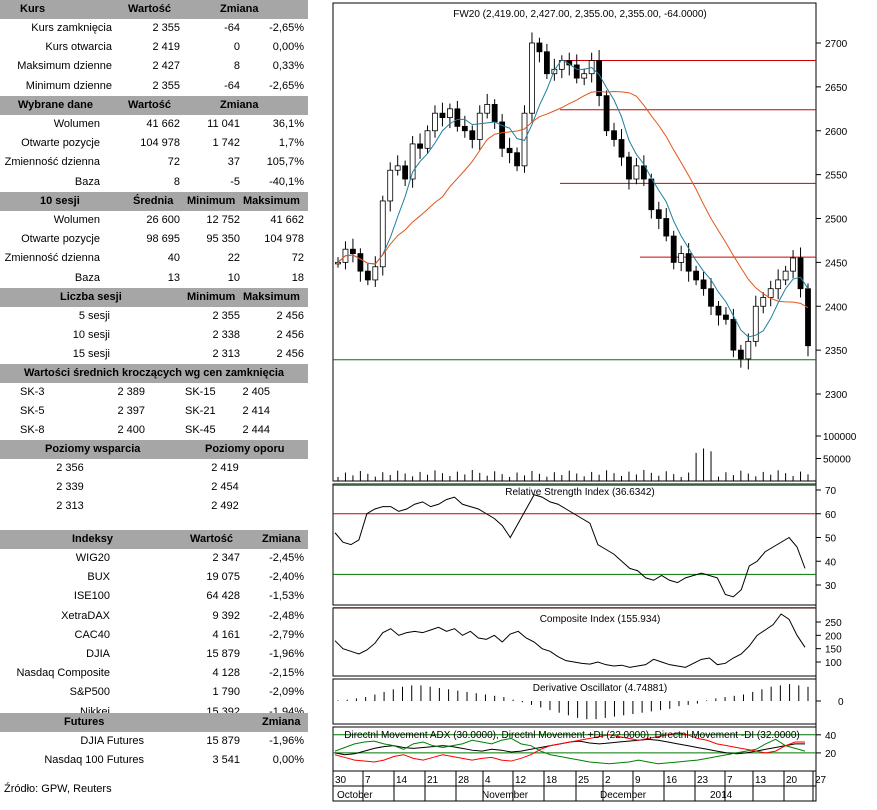 This screenshot has height=810, width=877. What do you see at coordinates (154, 449) in the screenshot?
I see `table-header-poziomy: Poziomy wsparcia Poziomy oporu` at bounding box center [154, 449].